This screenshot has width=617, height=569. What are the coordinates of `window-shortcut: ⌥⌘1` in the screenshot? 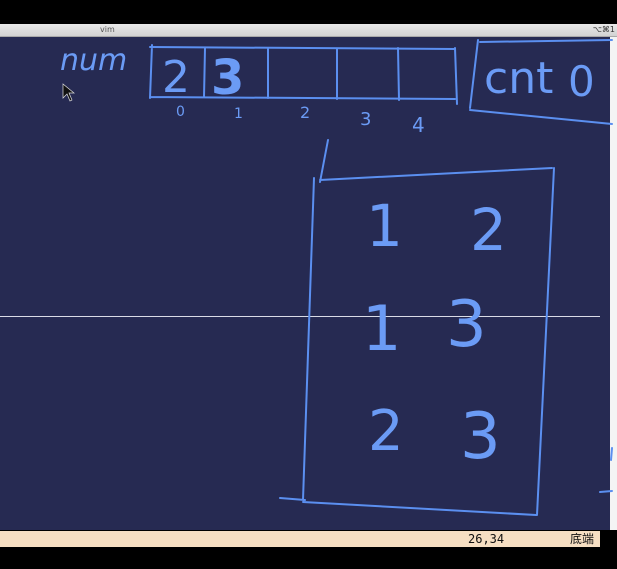 It's located at (603, 29).